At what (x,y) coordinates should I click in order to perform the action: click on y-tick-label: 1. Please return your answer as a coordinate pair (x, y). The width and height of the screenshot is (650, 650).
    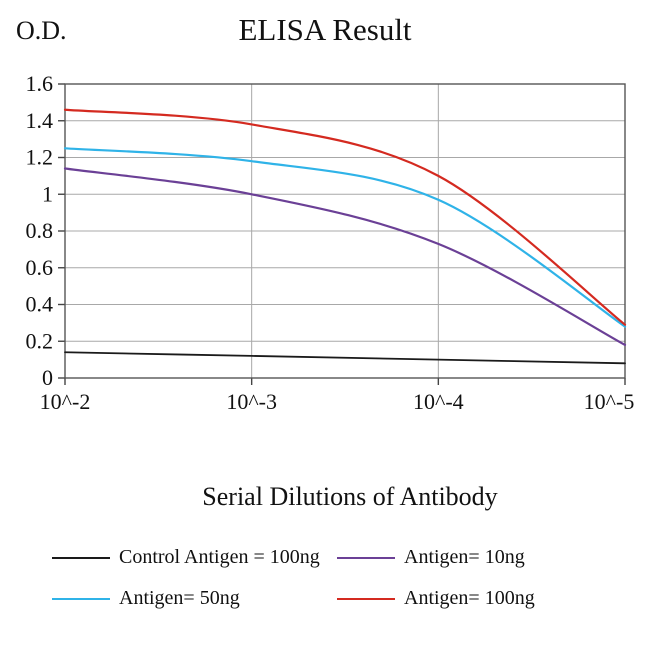
    Looking at the image, I should click on (47, 193).